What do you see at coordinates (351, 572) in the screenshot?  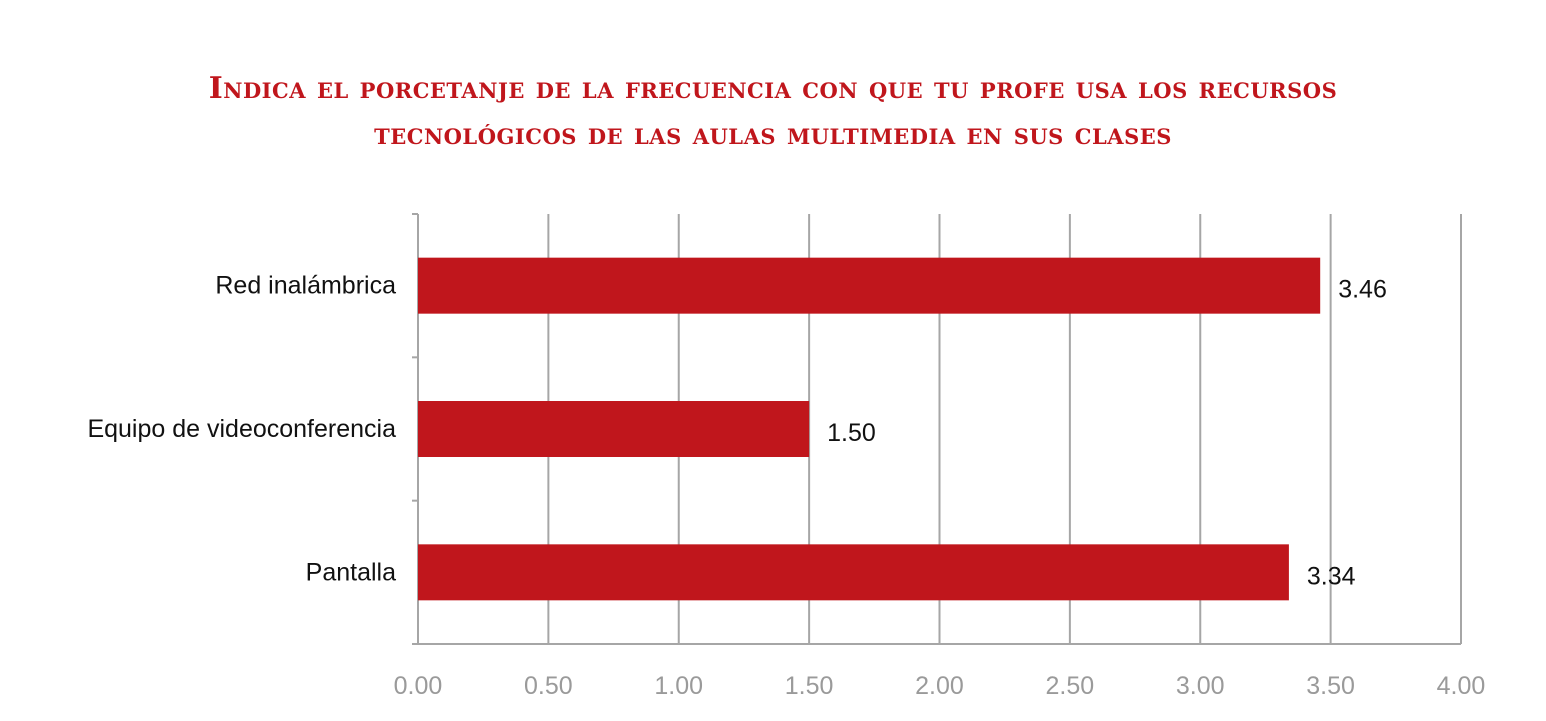 I see `category-label: Pantalla` at bounding box center [351, 572].